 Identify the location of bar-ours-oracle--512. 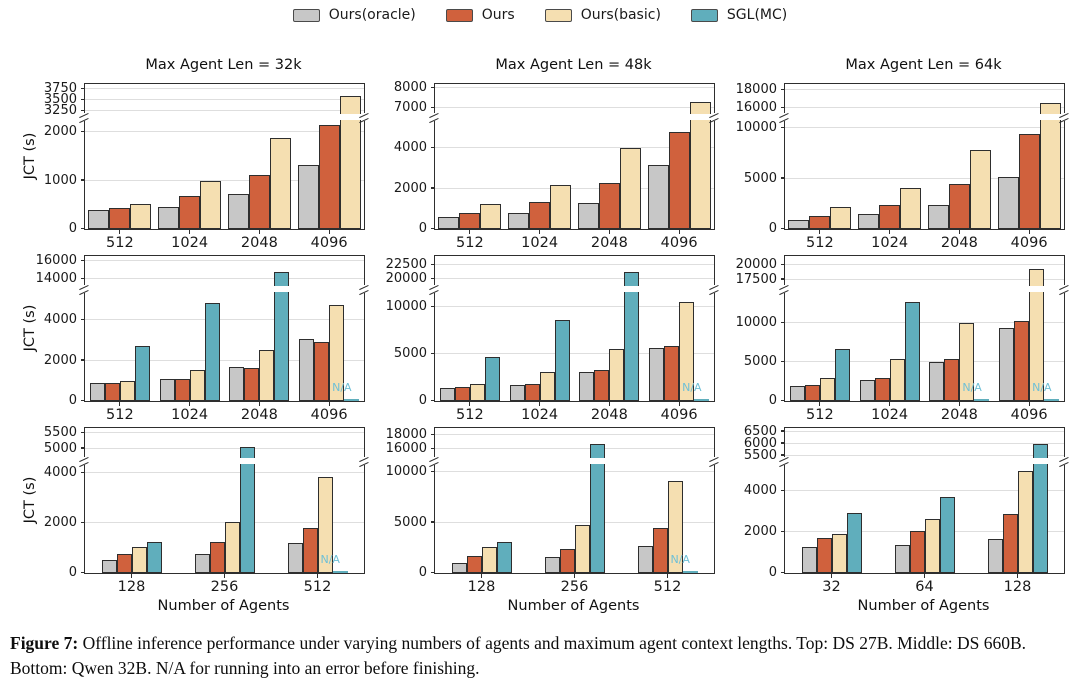
(797, 393).